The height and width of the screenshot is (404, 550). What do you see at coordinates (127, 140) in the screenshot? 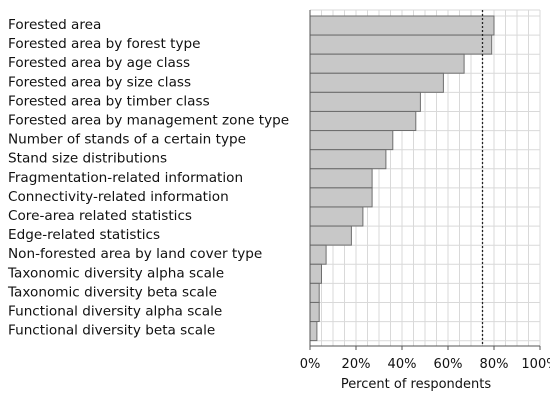
I see `category-label: Number of stands of a certain type` at bounding box center [127, 140].